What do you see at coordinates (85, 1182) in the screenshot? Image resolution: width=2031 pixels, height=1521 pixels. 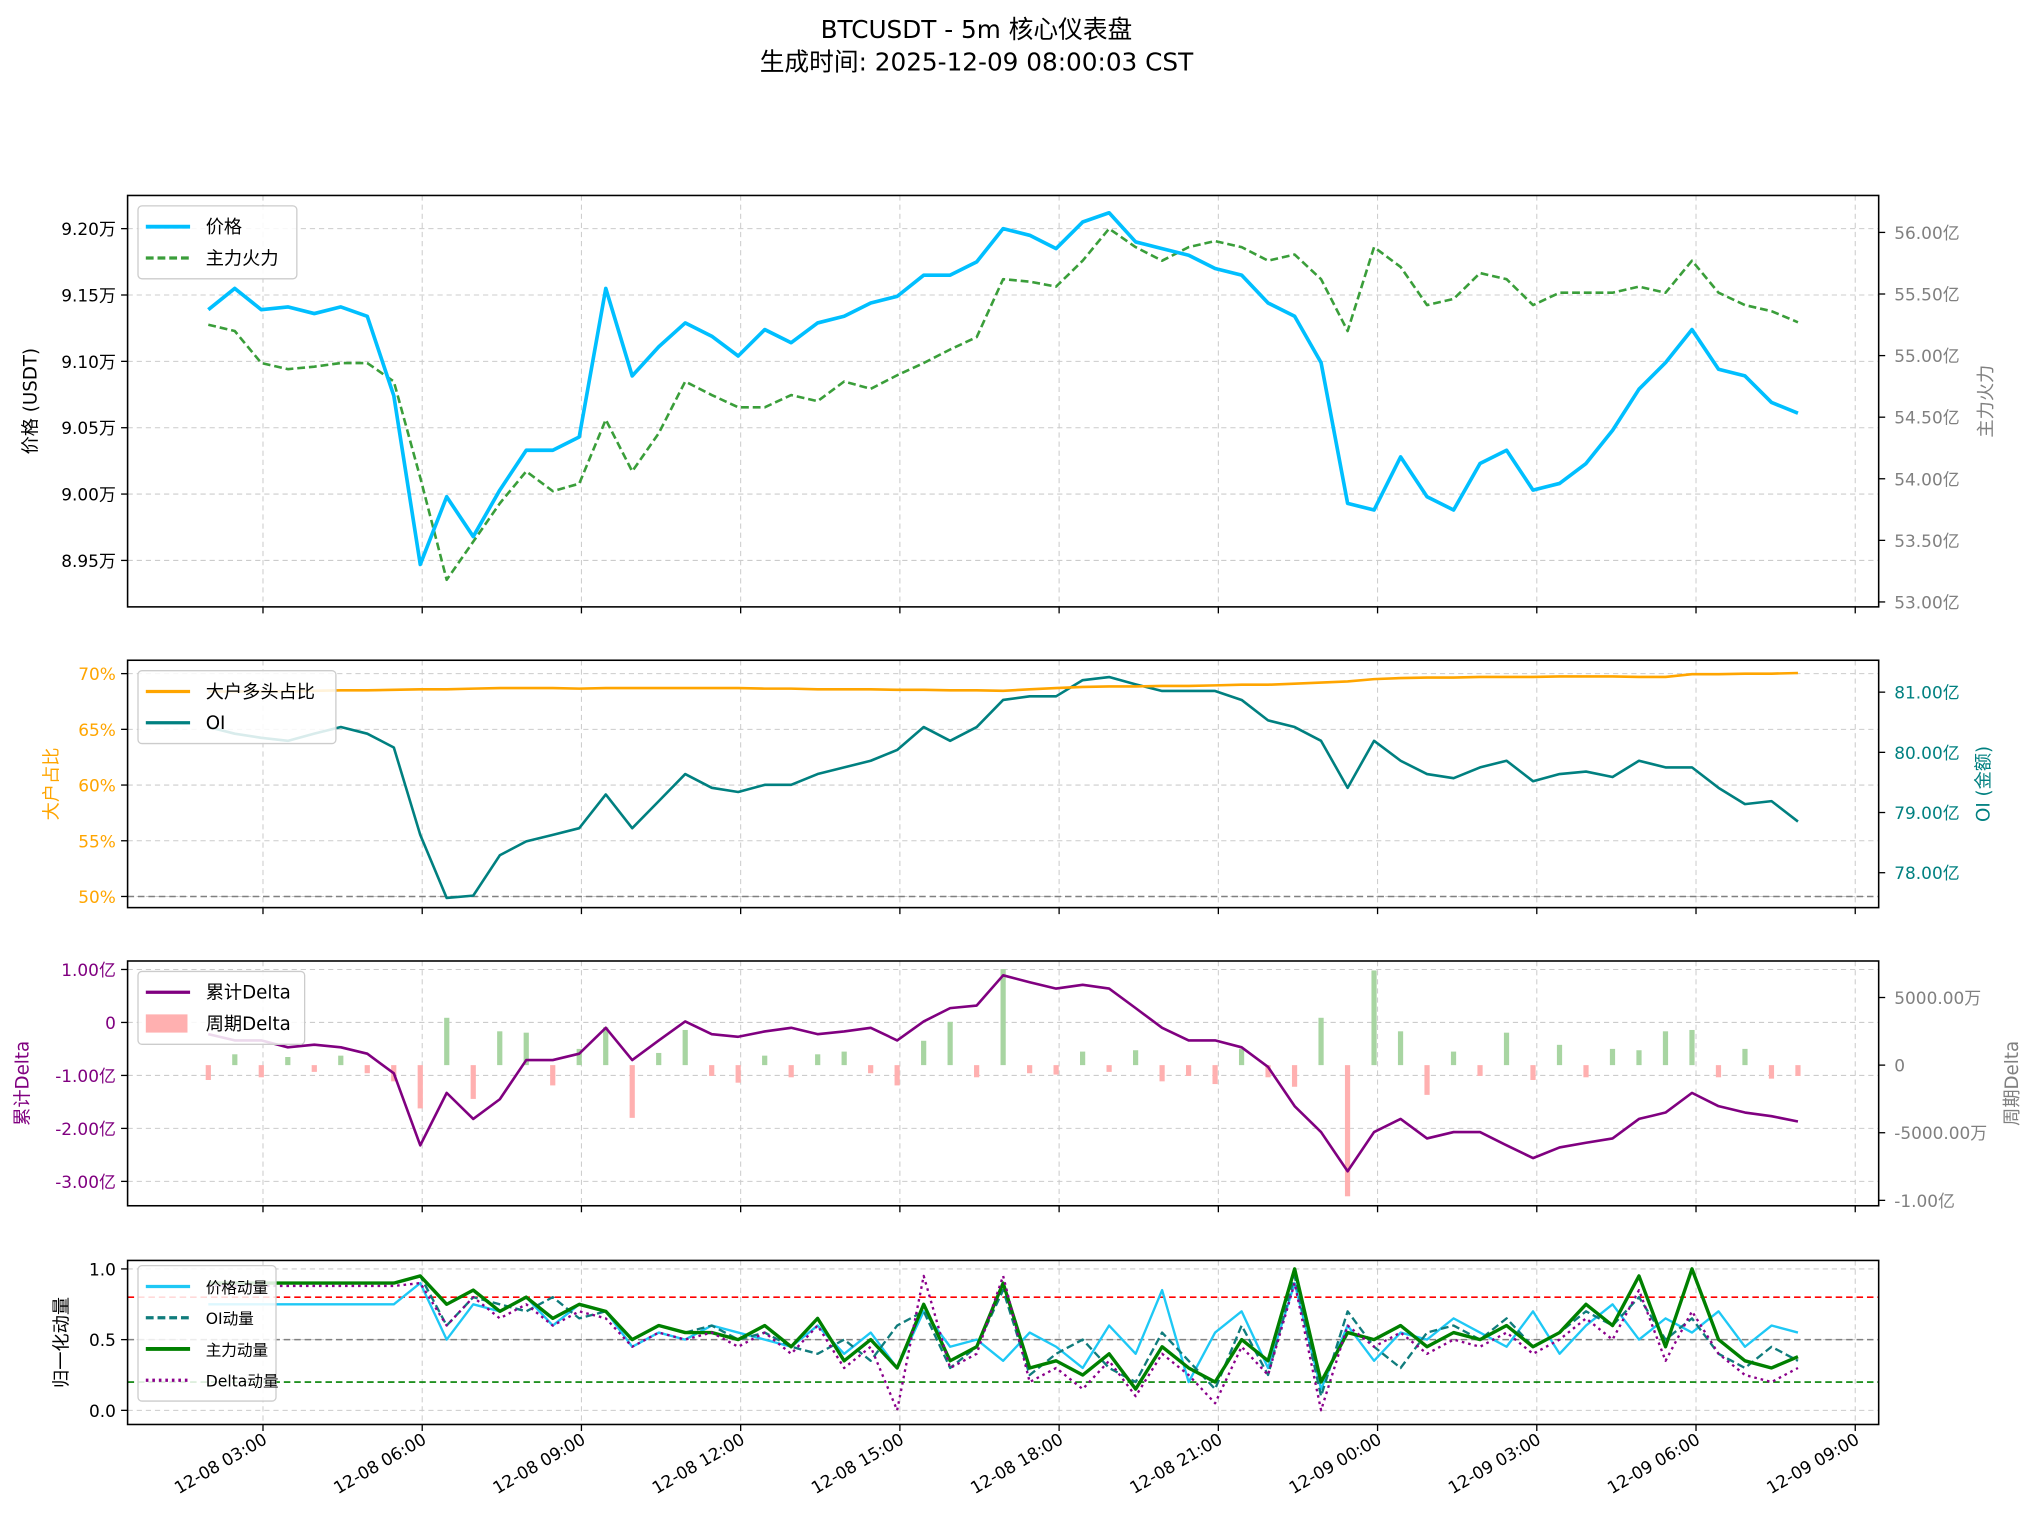 I see `y-tick-label: -3.00亿` at bounding box center [85, 1182].